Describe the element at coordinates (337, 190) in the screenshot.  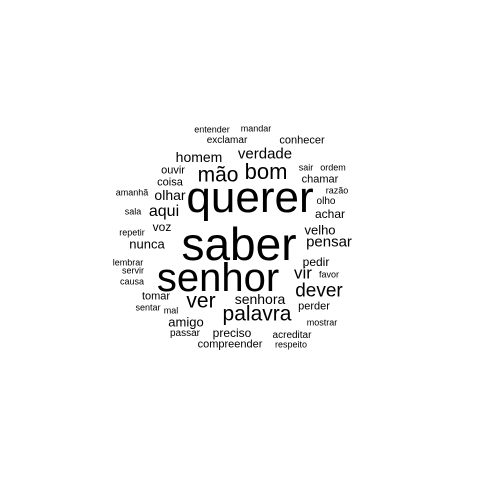
I see `word-44: razão` at that location.